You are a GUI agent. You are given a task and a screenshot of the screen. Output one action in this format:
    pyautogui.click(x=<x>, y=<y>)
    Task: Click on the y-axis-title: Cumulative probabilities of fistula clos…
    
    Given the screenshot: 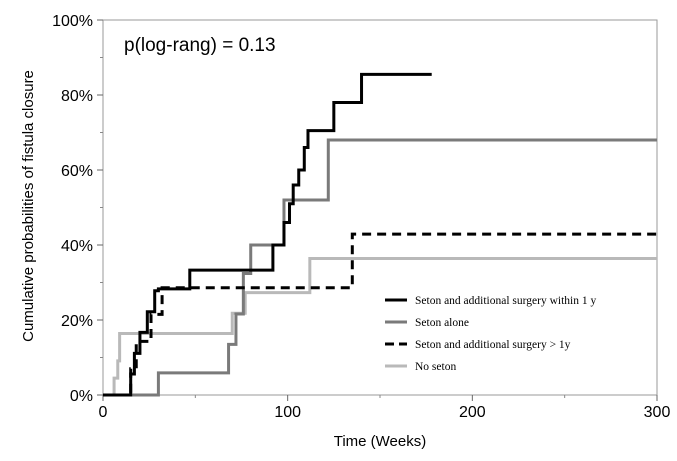 What is the action you would take?
    pyautogui.click(x=28, y=206)
    